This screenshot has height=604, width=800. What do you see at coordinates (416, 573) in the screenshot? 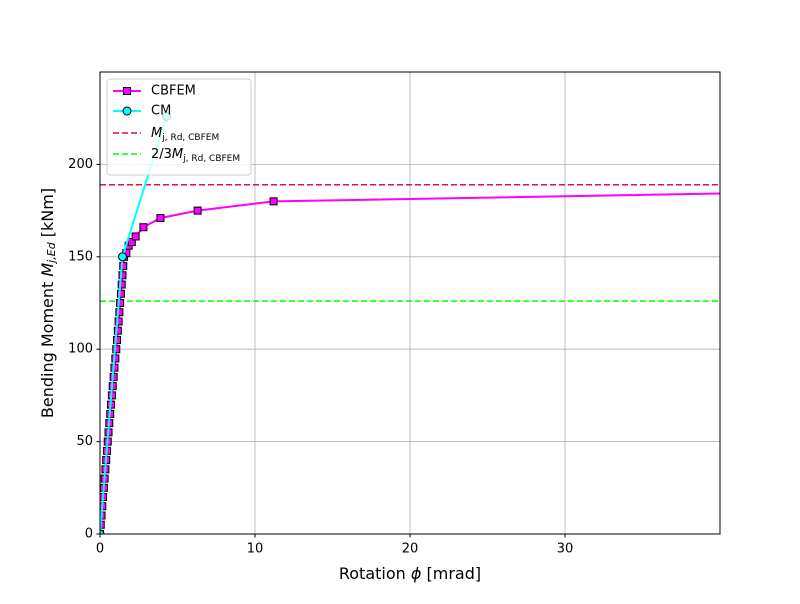
I see `x-label-symbol: ϕ` at bounding box center [416, 573].